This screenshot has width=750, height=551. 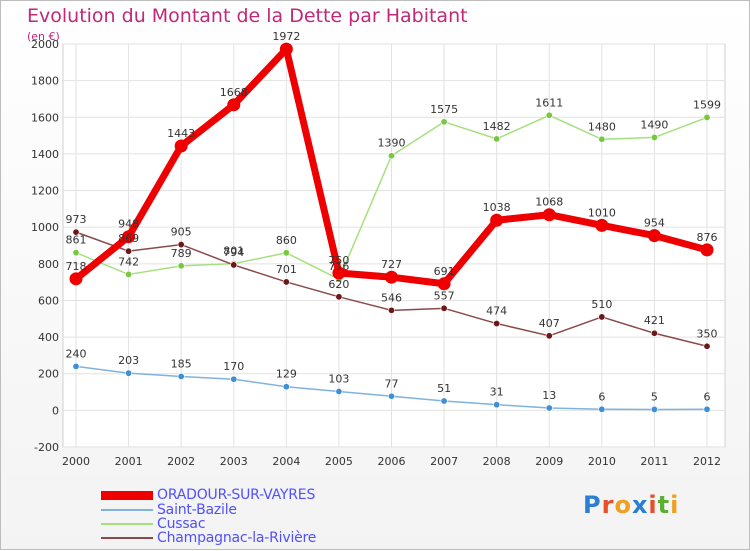 I want to click on data-label: 1038, so click(x=497, y=207).